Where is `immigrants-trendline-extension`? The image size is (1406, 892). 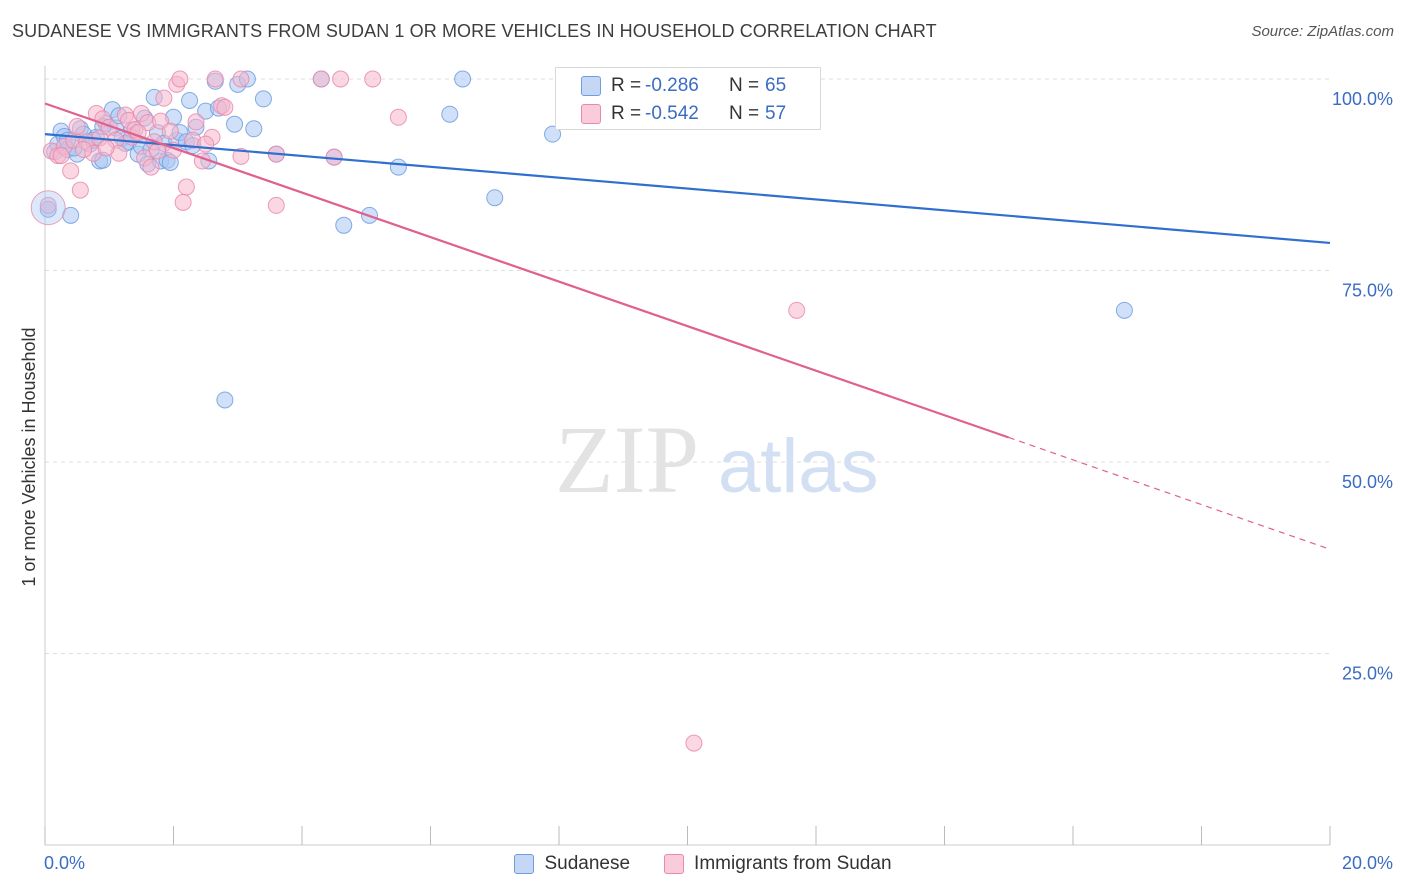
immigrants-trendline-extension is located at coordinates (1169, 493).